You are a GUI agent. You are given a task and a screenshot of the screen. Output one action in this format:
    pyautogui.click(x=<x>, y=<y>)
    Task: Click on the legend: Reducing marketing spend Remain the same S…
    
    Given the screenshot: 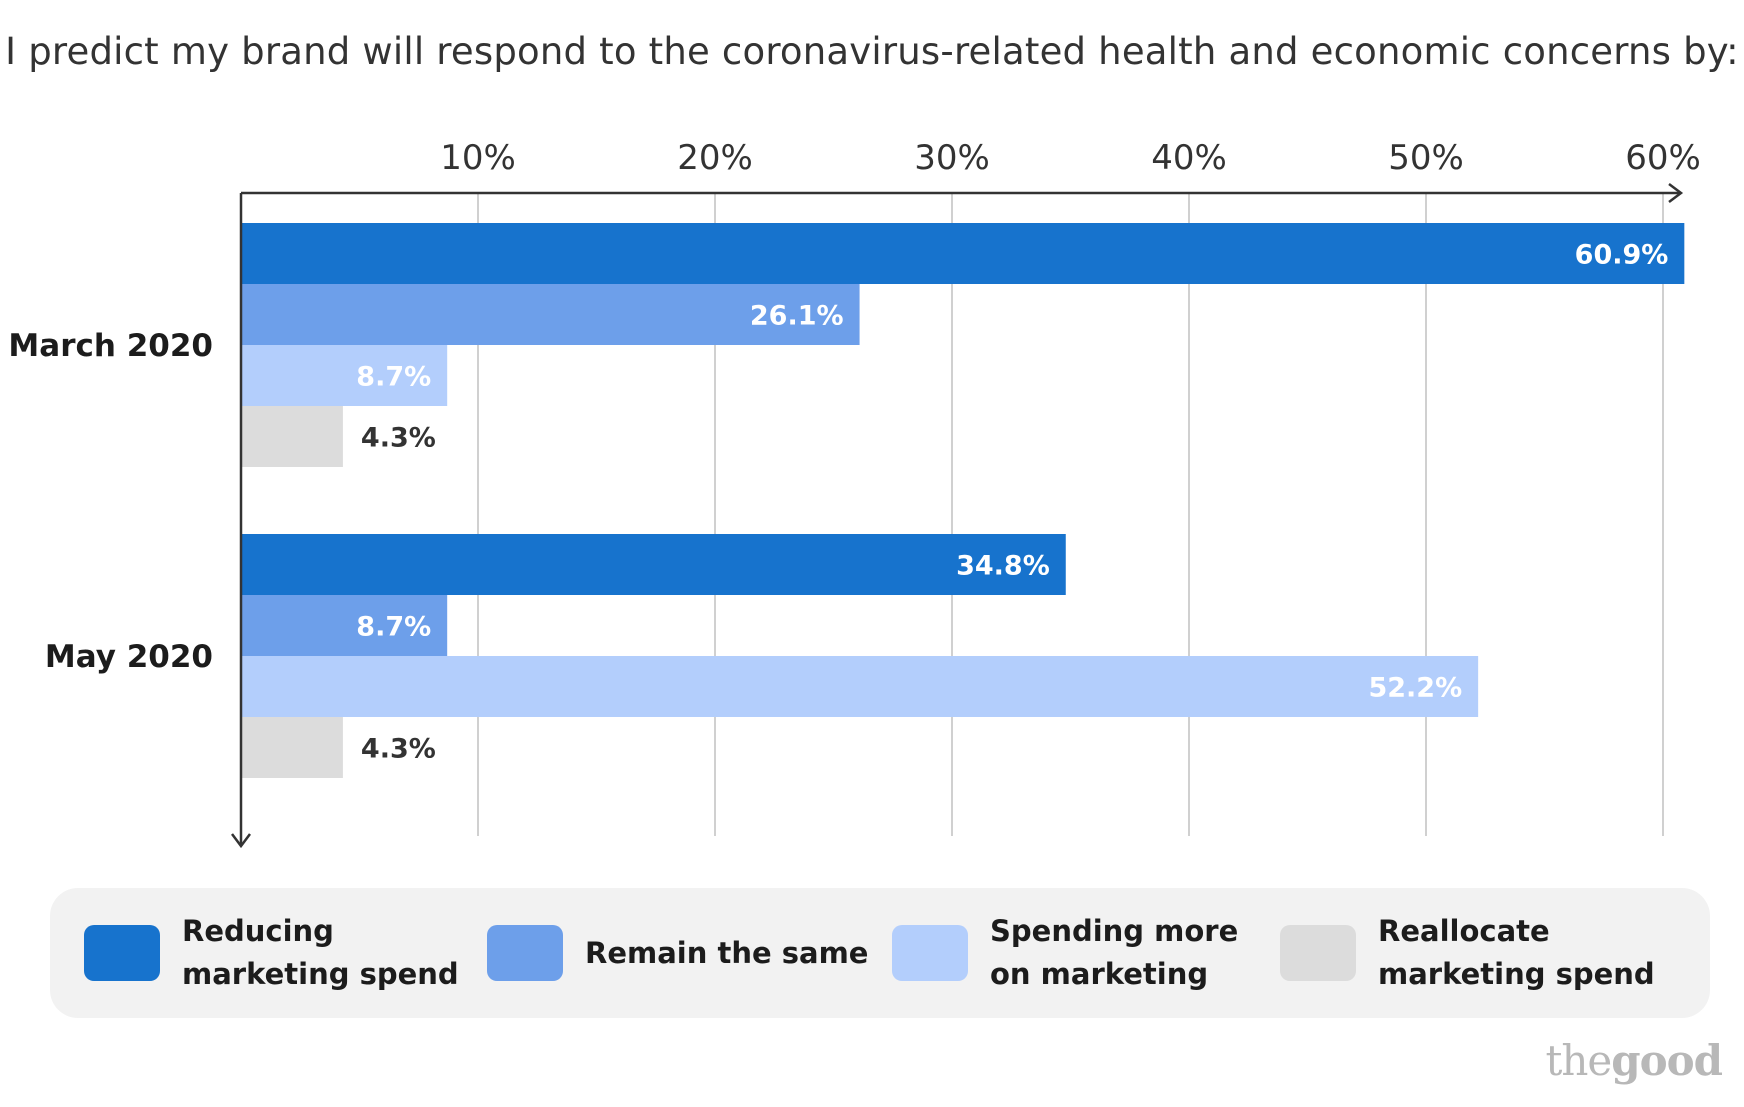 What is the action you would take?
    pyautogui.click(x=880, y=953)
    